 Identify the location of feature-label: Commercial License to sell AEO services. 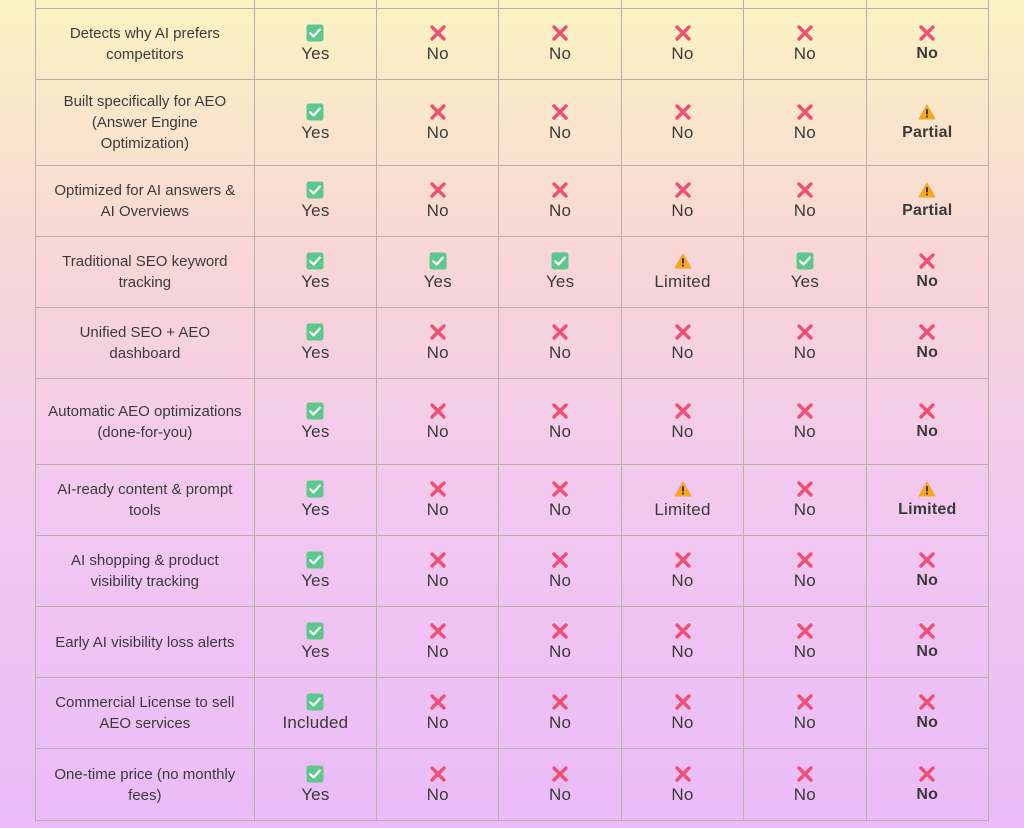
(145, 713).